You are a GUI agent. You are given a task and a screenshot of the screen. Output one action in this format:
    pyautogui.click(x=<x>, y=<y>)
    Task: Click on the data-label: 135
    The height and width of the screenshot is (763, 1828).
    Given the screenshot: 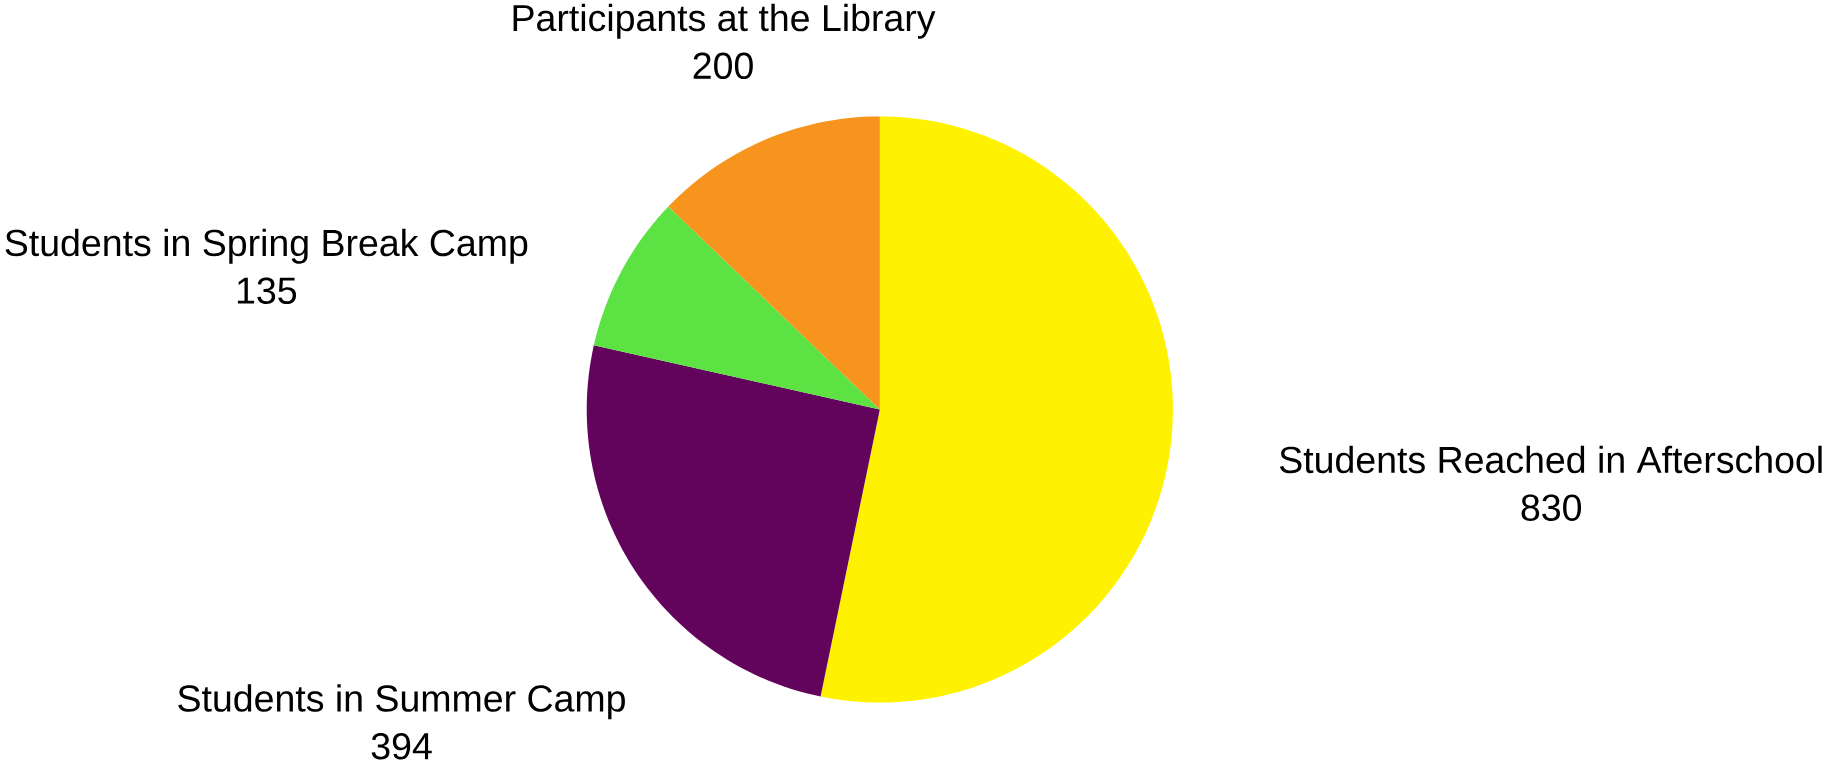 What is the action you would take?
    pyautogui.click(x=267, y=290)
    